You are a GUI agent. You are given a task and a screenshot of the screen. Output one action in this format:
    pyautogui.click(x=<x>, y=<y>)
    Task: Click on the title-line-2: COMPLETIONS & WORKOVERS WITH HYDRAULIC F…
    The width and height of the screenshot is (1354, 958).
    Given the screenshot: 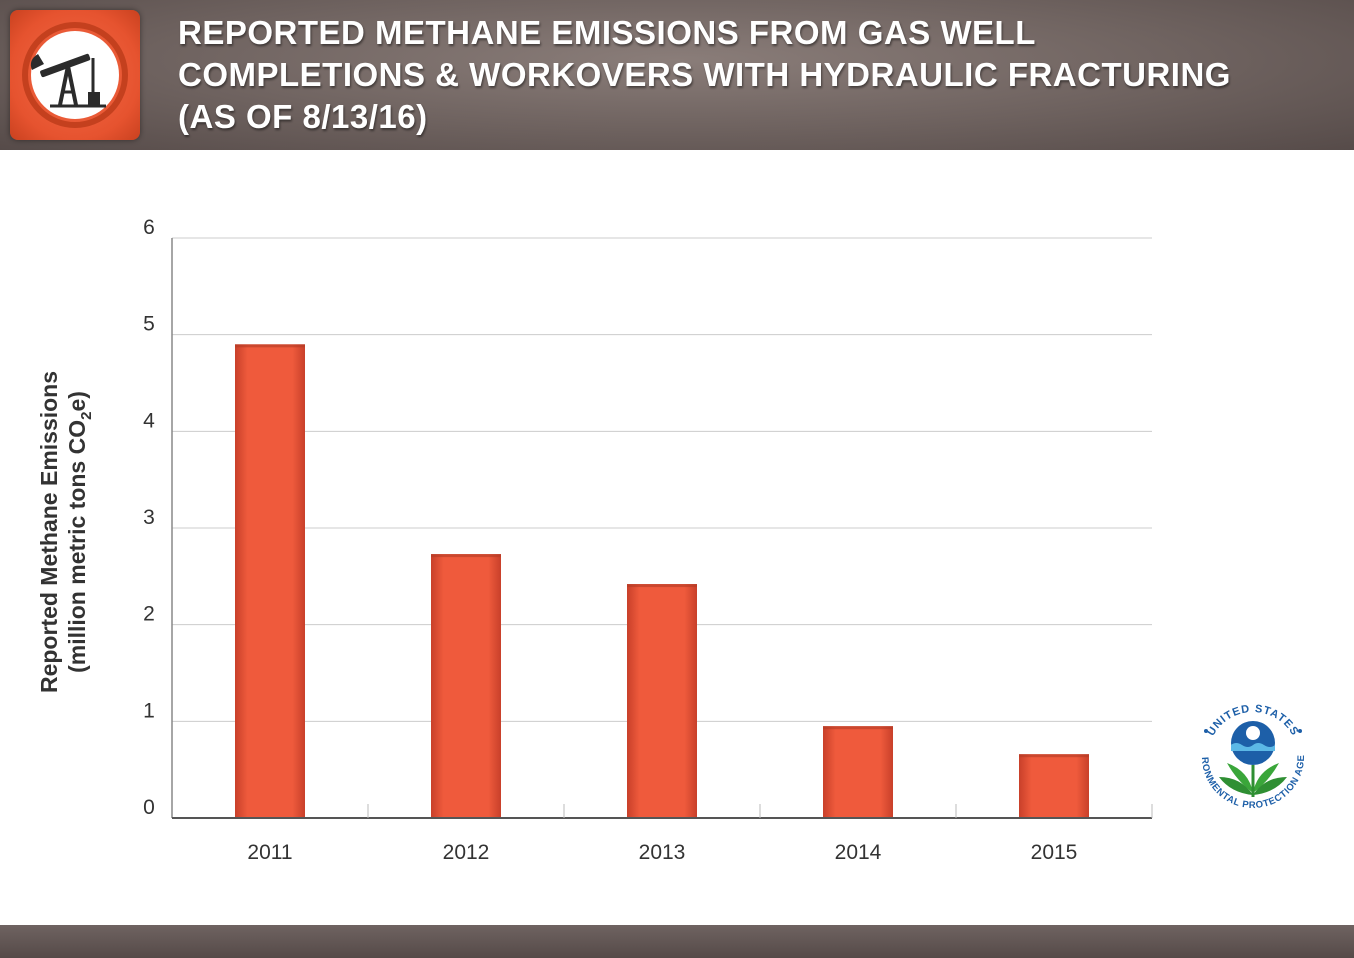 What is the action you would take?
    pyautogui.click(x=704, y=74)
    